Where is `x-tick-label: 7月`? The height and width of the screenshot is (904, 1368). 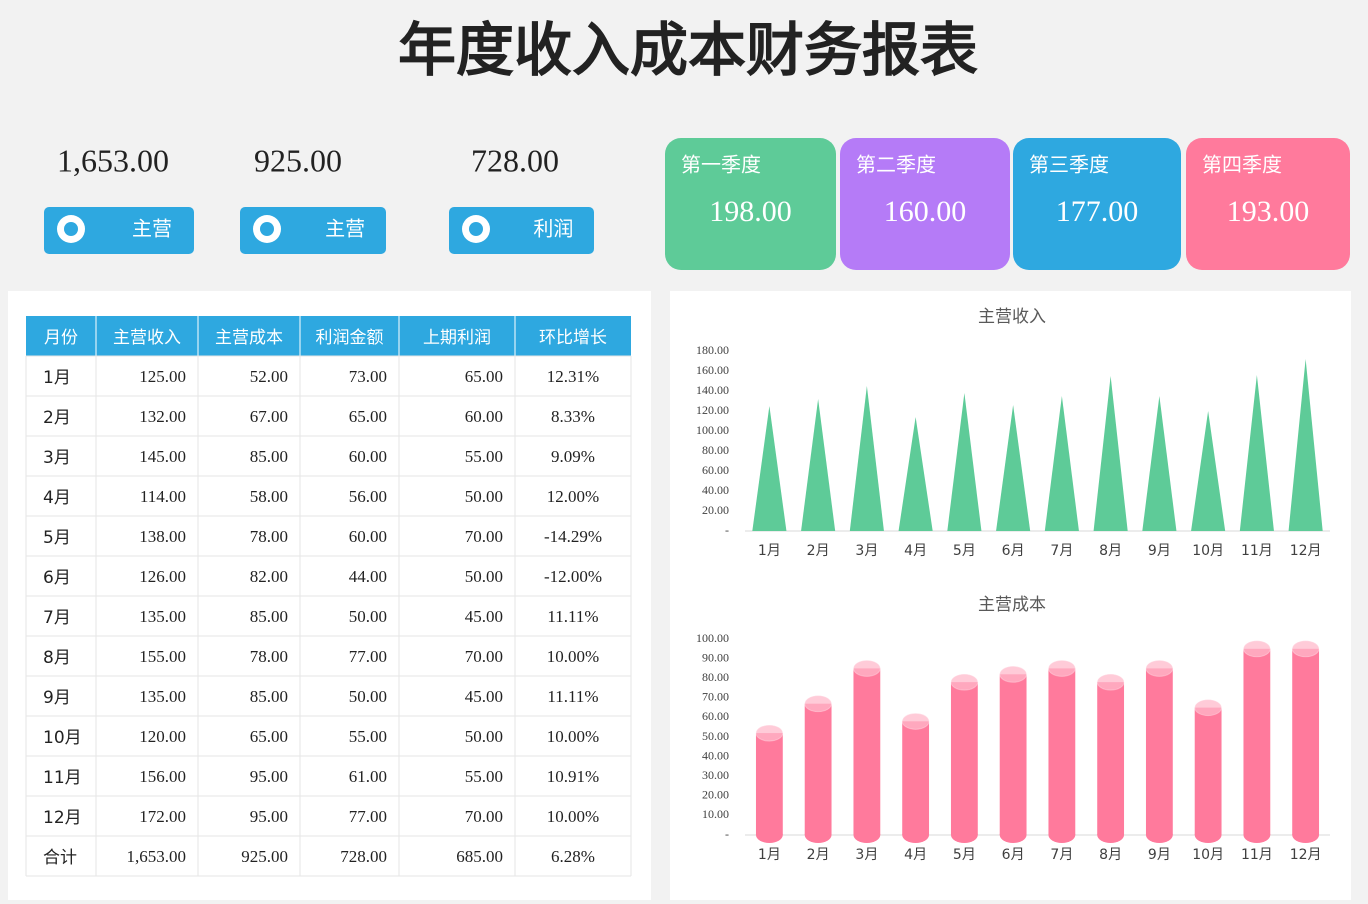 x-tick-label: 7月 is located at coordinates (1061, 855).